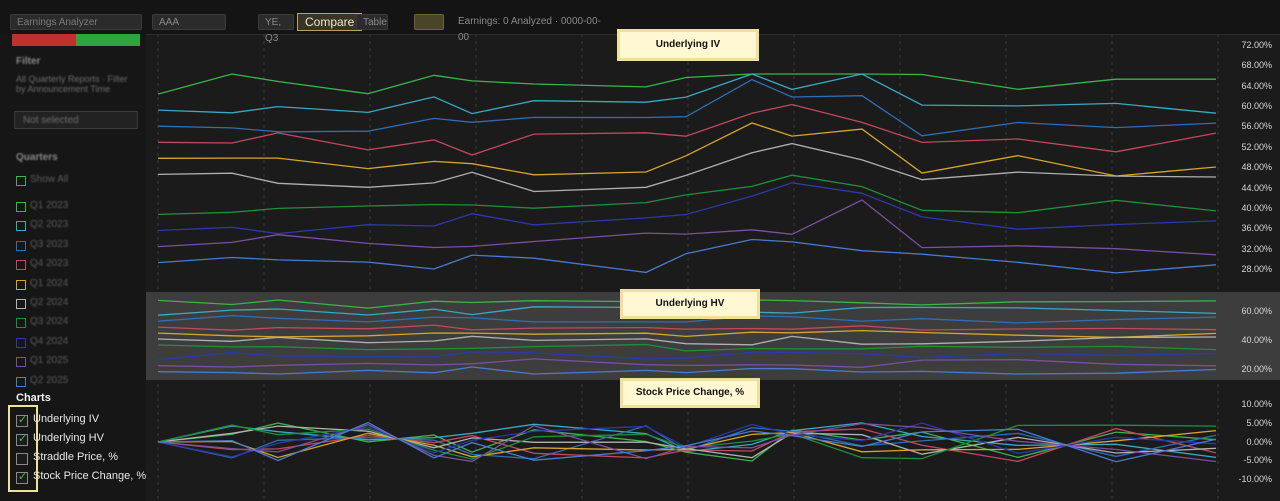 This screenshot has width=1280, height=501. I want to click on legend-label: Q3 2023, so click(49, 244).